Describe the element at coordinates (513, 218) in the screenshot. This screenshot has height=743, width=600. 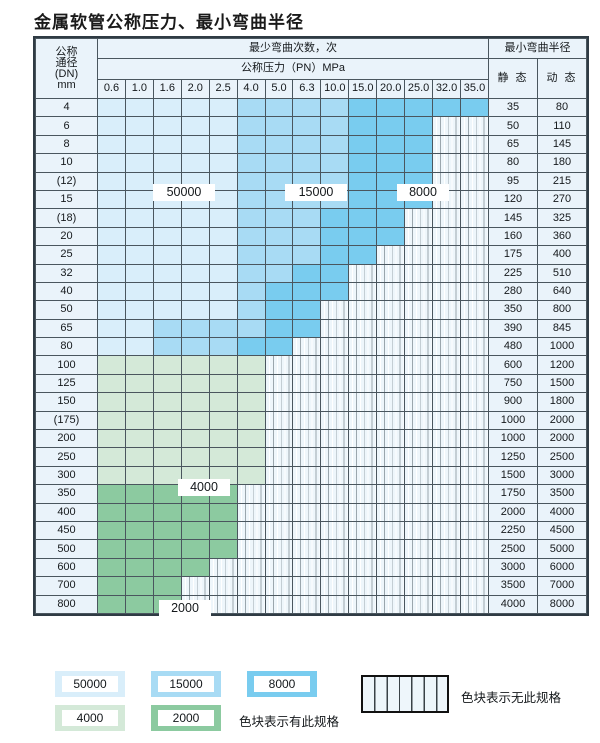
I see `cell-static-radius: 145` at that location.